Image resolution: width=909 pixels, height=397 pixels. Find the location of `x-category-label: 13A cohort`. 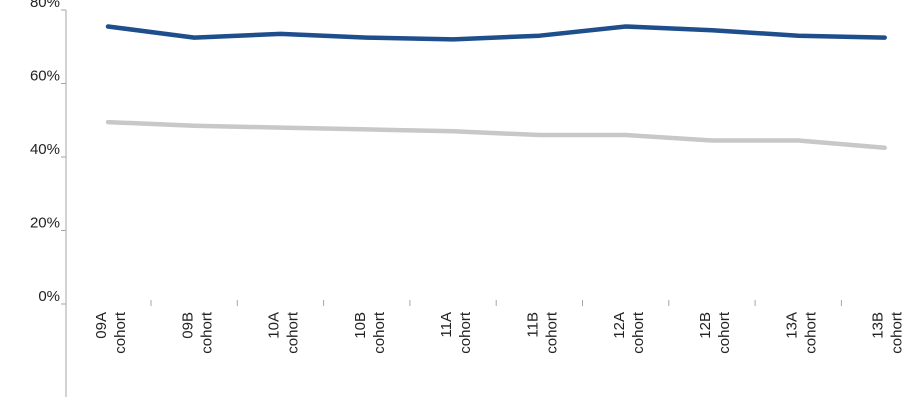

x-category-label: 13A cohort is located at coordinates (801, 332).